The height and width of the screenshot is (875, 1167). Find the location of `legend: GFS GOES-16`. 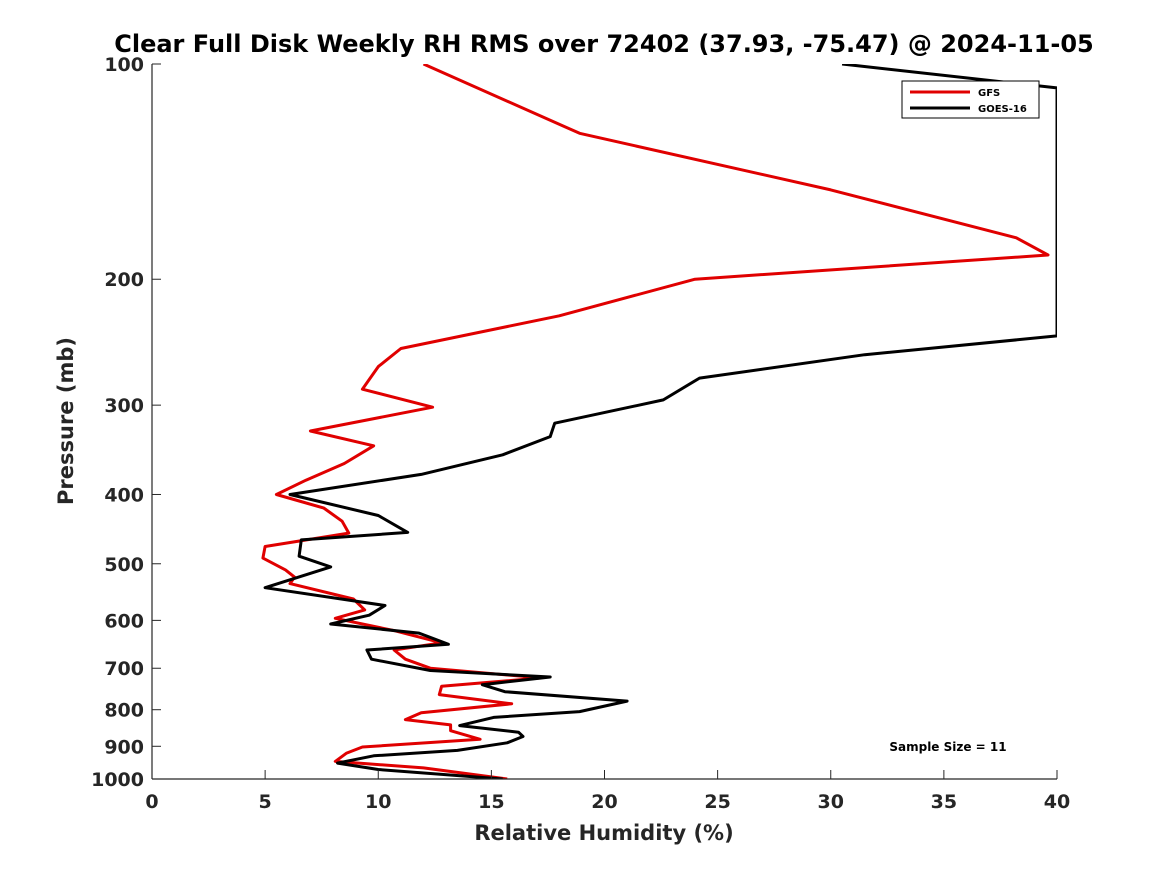

legend: GFS GOES-16 is located at coordinates (970, 99).